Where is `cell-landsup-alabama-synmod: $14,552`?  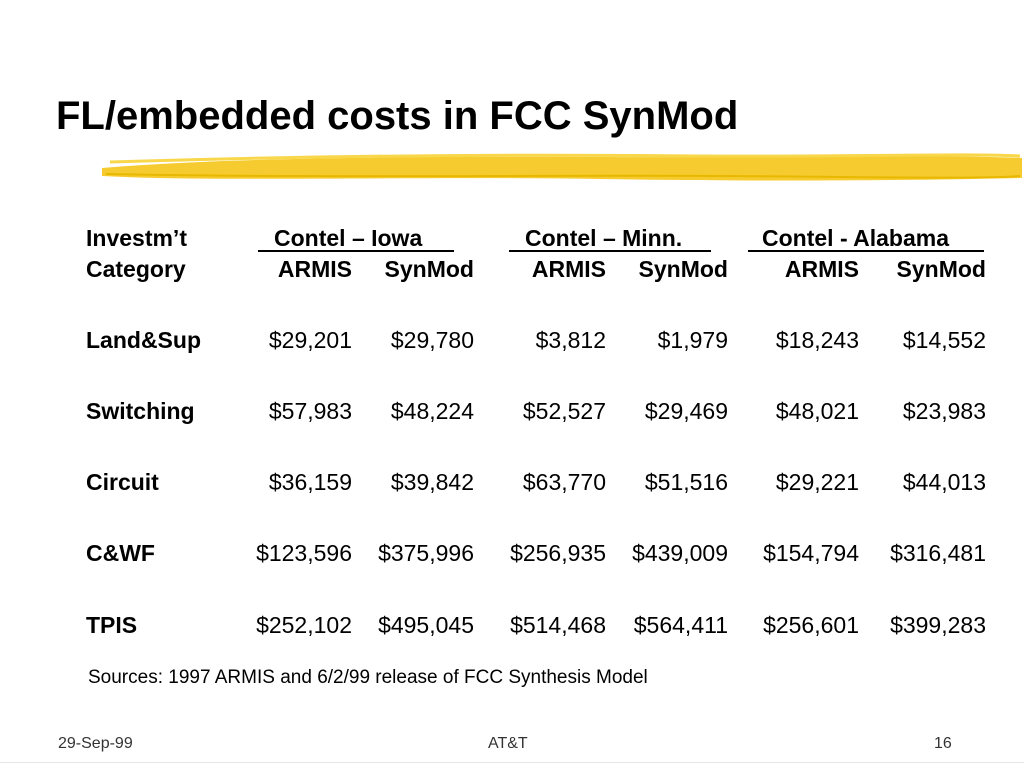 cell-landsup-alabama-synmod: $14,552 is located at coordinates (944, 340).